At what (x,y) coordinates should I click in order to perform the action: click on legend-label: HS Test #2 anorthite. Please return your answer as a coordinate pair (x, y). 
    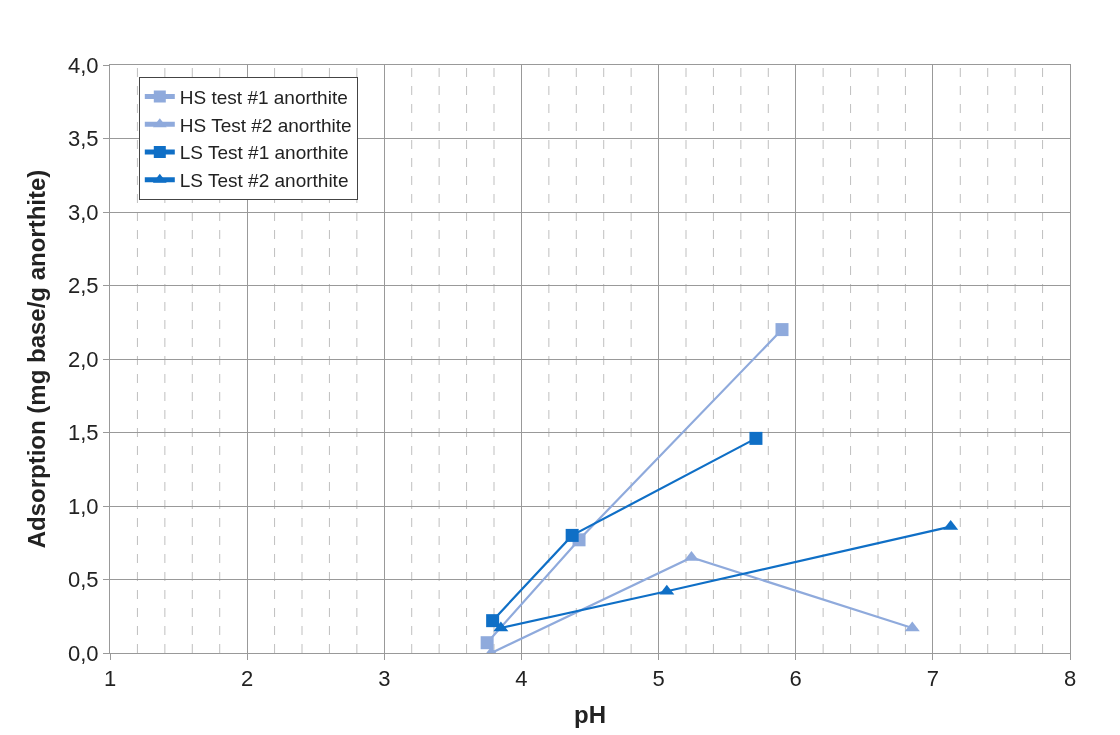
    Looking at the image, I should click on (265, 125).